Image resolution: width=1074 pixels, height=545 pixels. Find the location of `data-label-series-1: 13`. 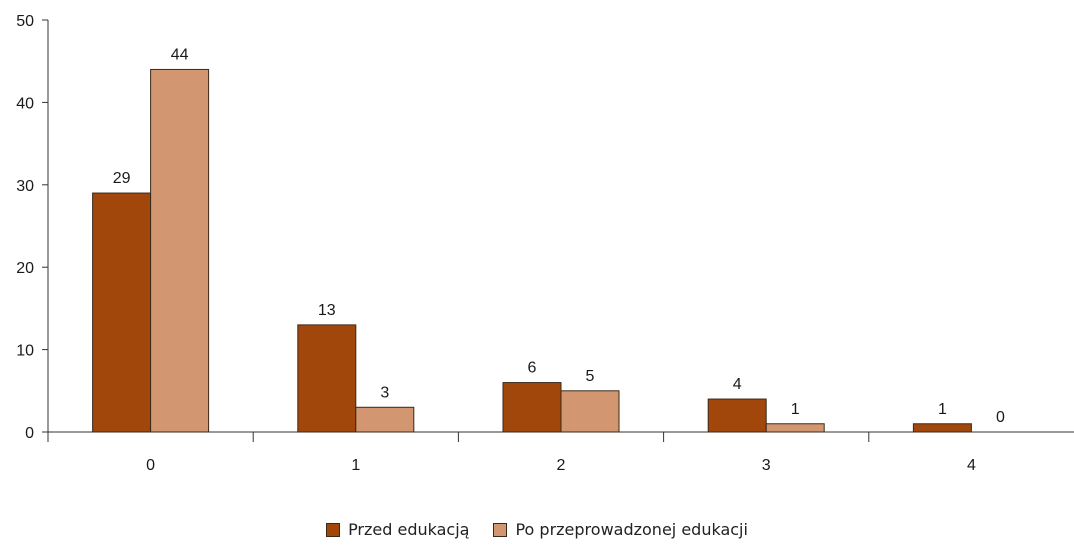

data-label-series-1: 13 is located at coordinates (327, 310).